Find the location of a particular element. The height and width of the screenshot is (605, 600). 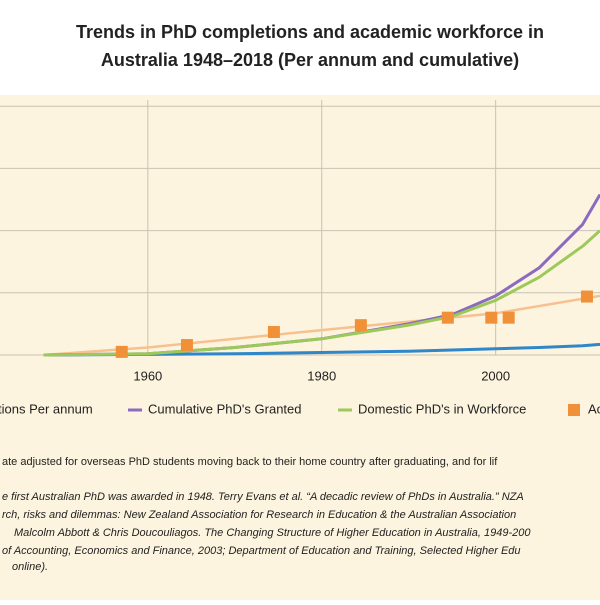

x-tick-label: 1960 is located at coordinates (147, 375).